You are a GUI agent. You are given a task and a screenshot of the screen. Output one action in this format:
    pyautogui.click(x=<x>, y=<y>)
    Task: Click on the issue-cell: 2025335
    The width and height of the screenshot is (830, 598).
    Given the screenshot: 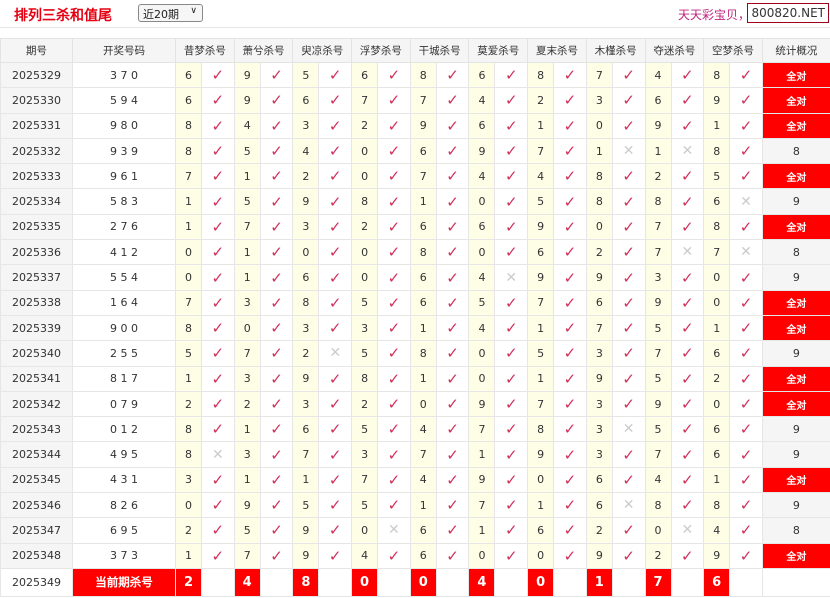 What is the action you would take?
    pyautogui.click(x=36, y=227)
    